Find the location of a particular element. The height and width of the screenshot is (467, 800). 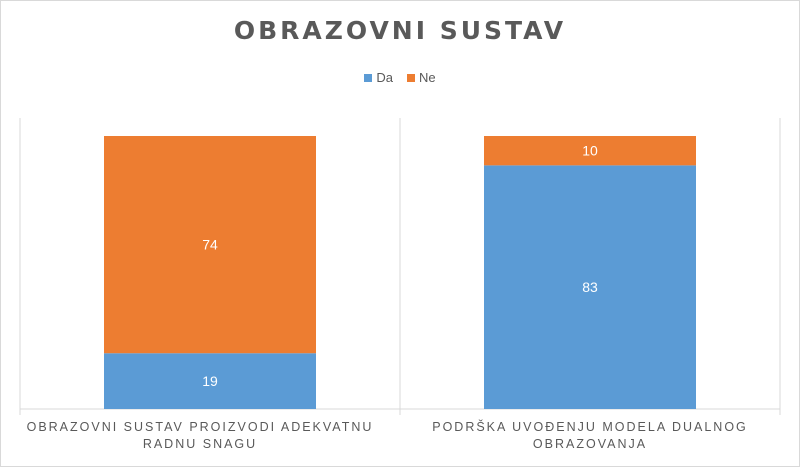

legend-swatch-da is located at coordinates (368, 77).